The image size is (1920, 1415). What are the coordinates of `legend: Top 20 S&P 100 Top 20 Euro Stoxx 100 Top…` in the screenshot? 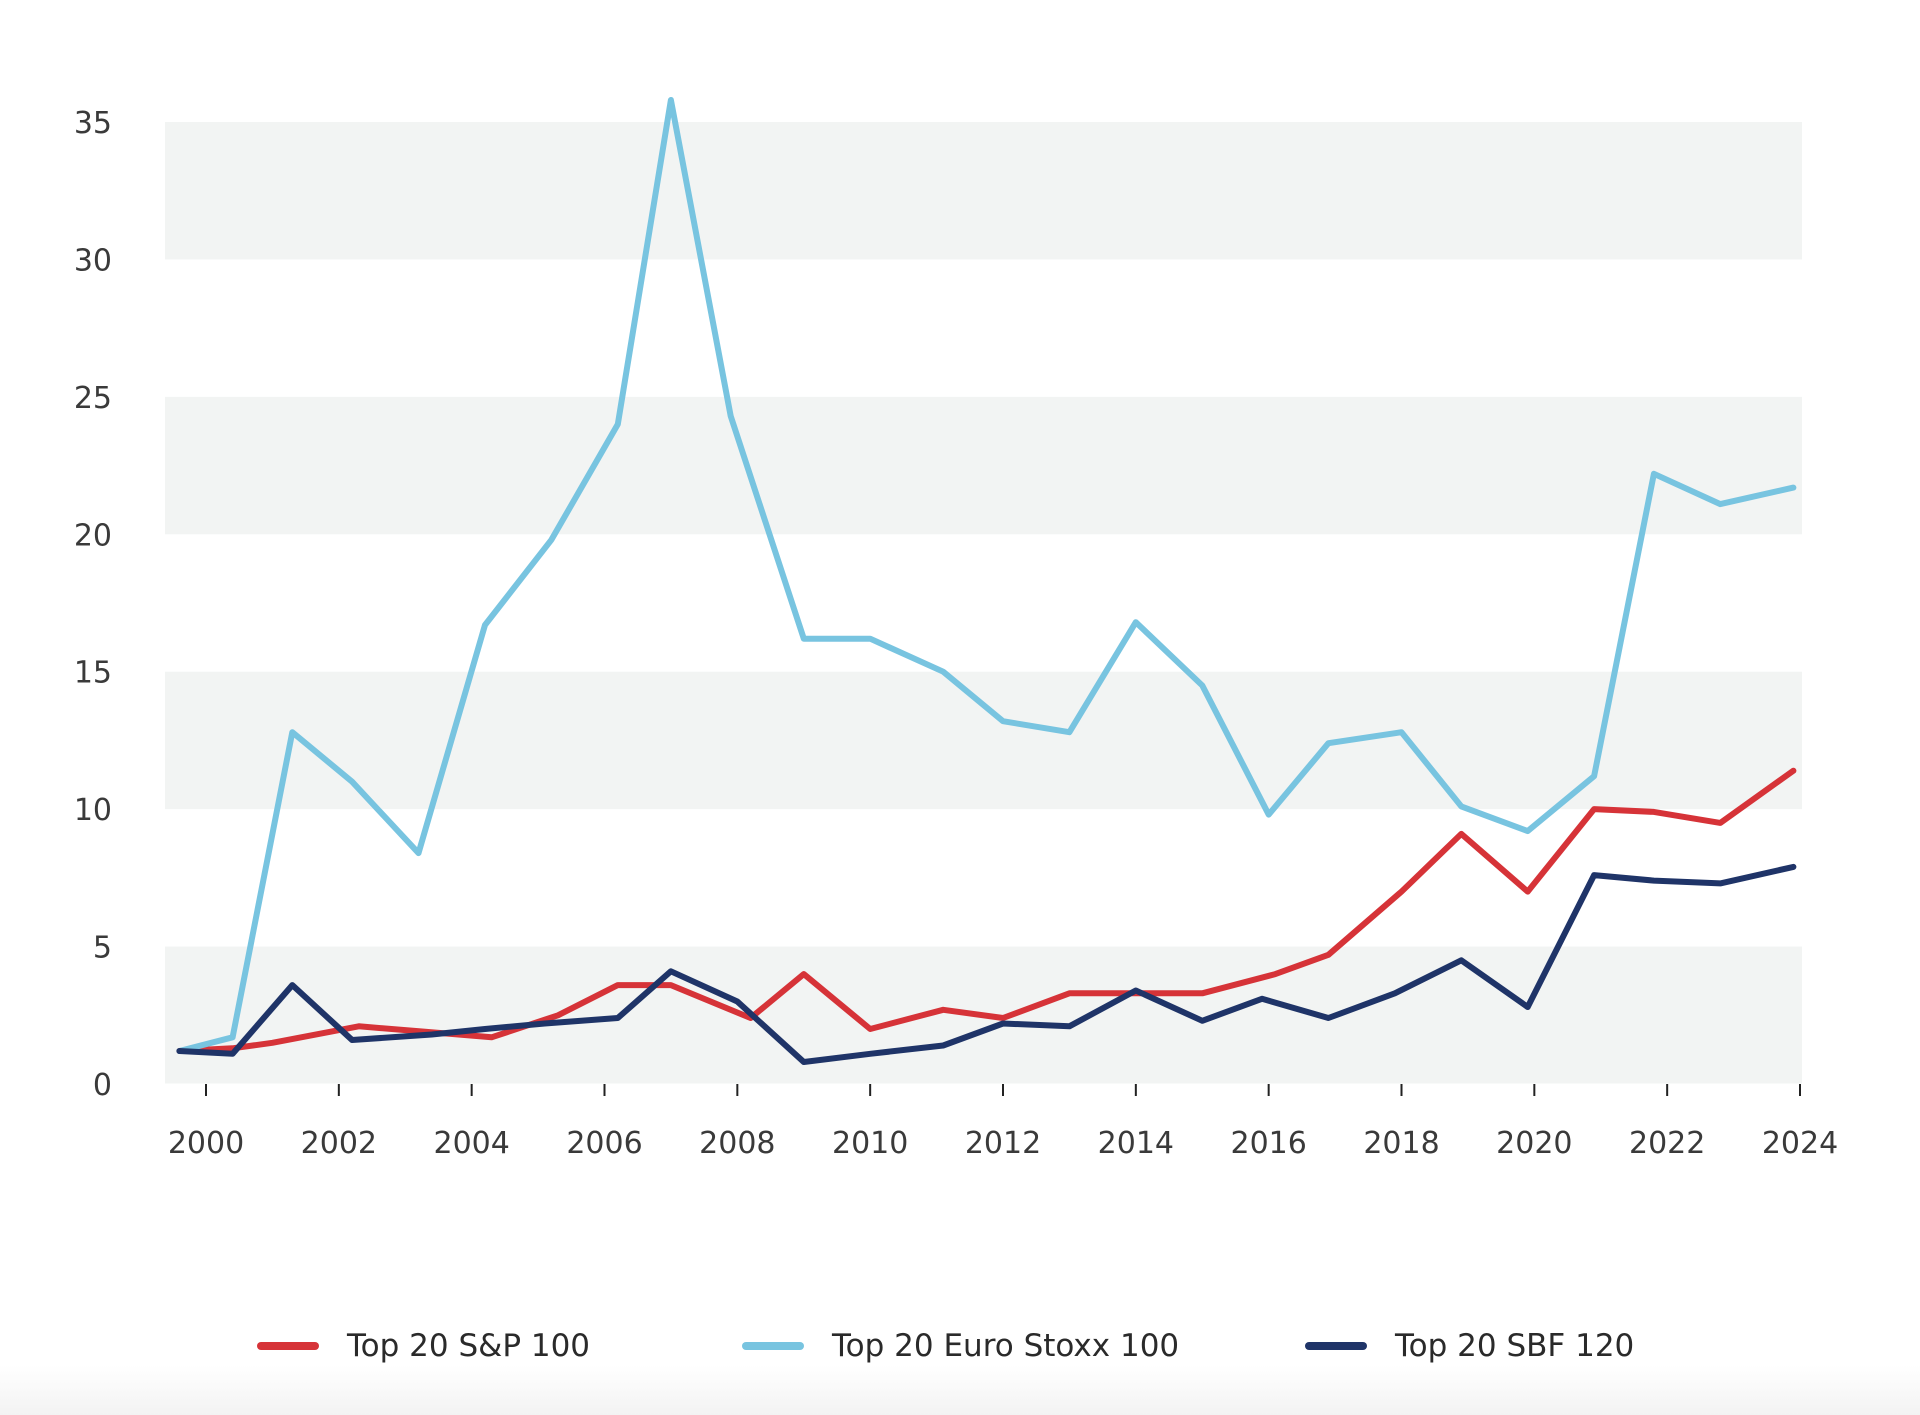 It's located at (960, 1346).